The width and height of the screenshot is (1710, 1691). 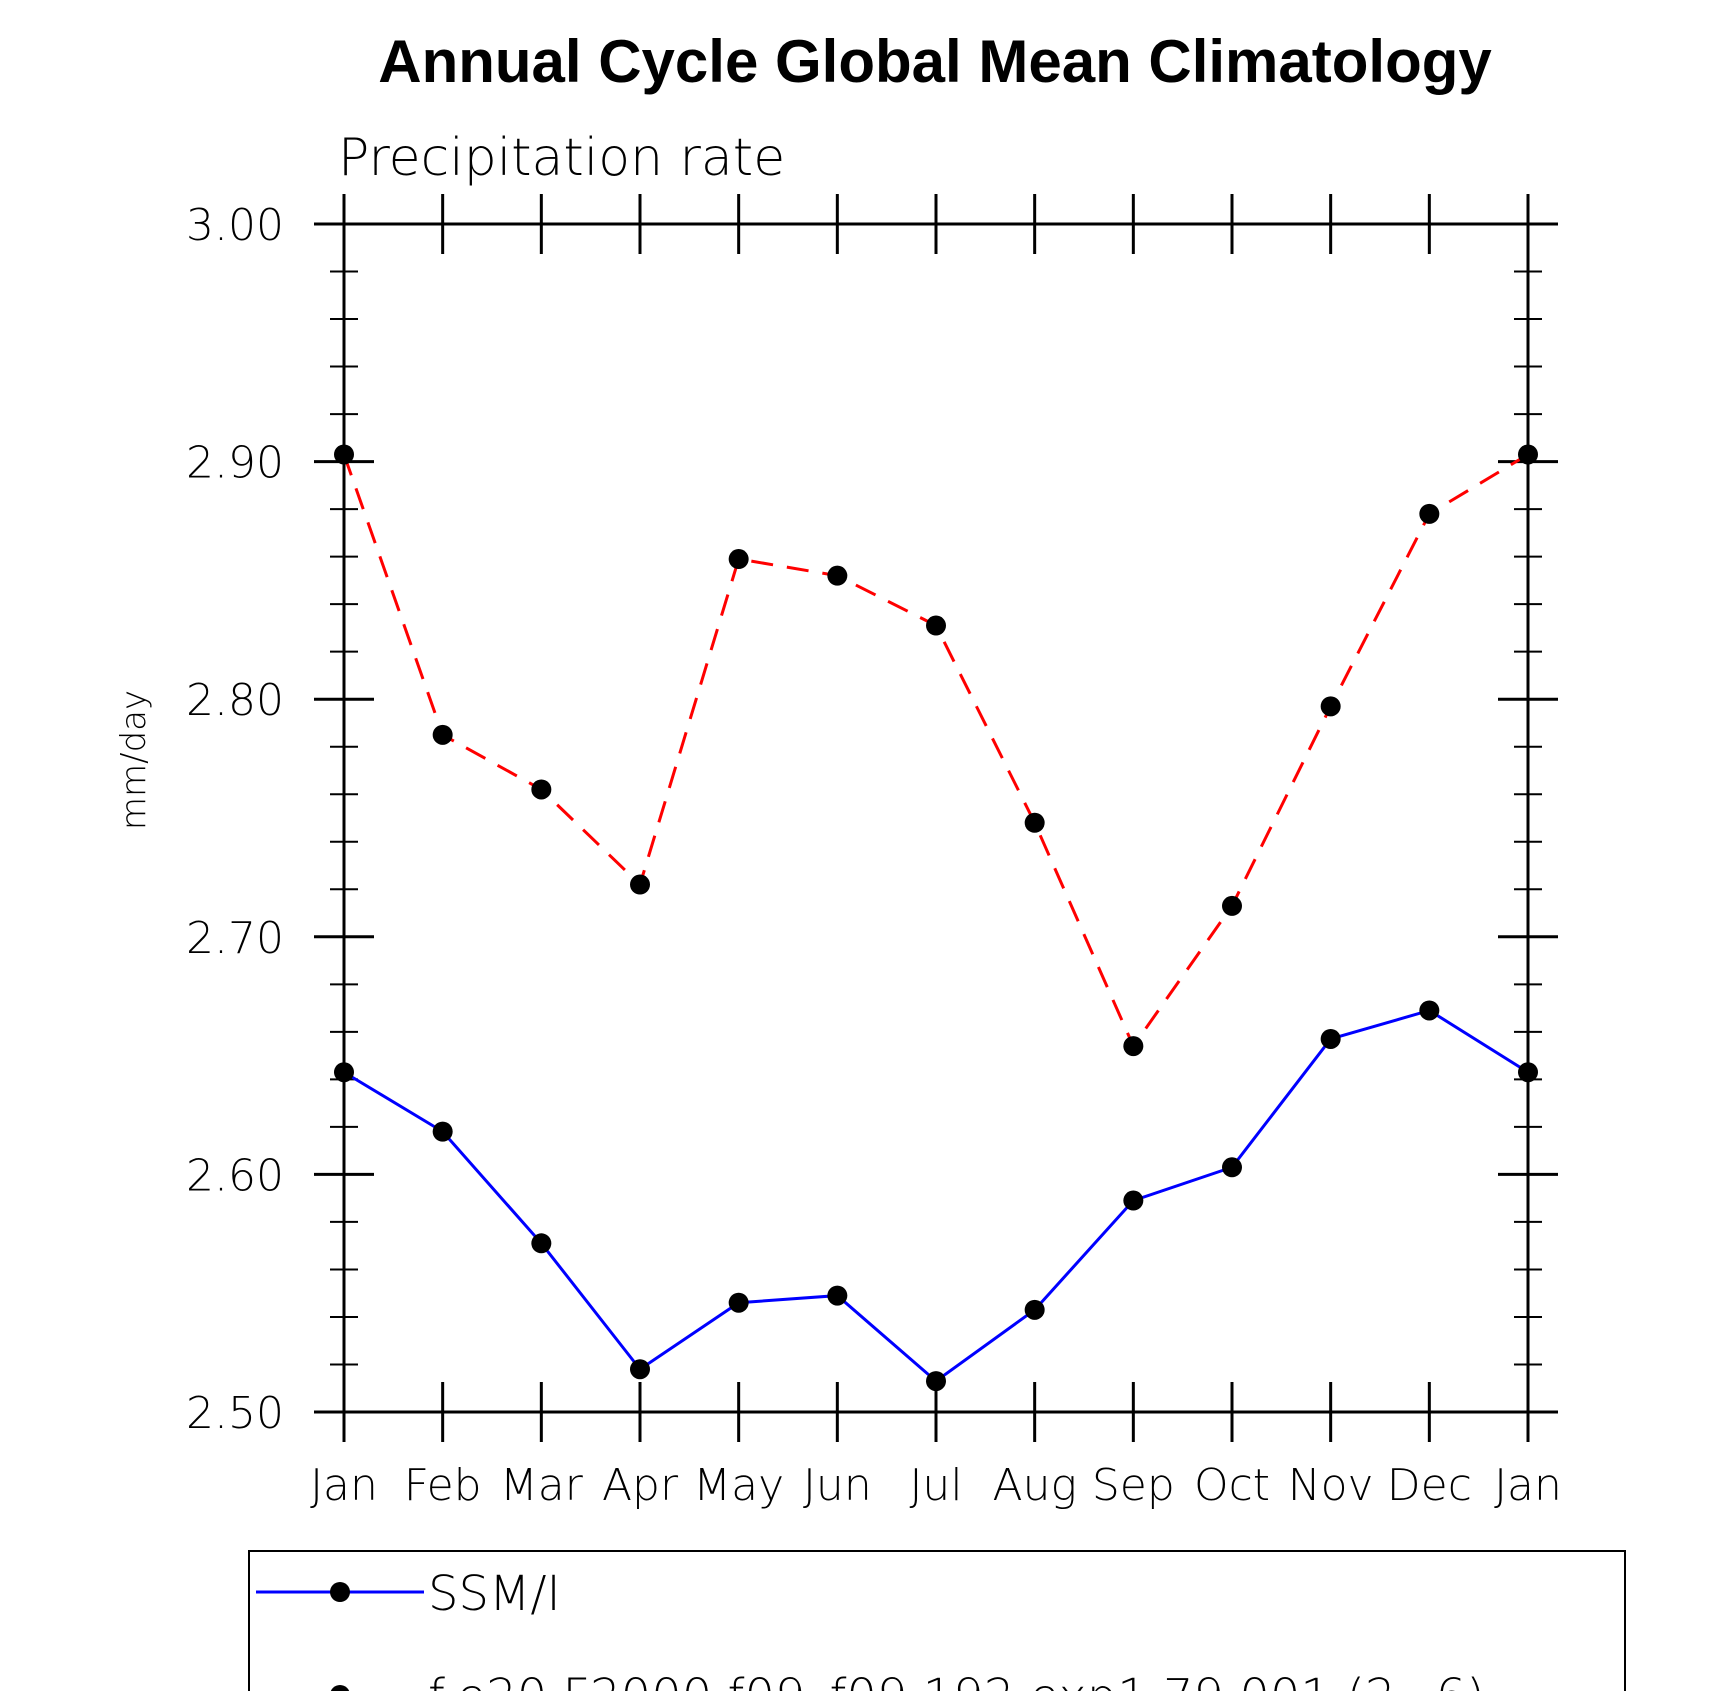 What do you see at coordinates (235, 819) in the screenshot?
I see `y-tick-labels: 2.50 2.60 2.70 2.80 2.90 3.00` at bounding box center [235, 819].